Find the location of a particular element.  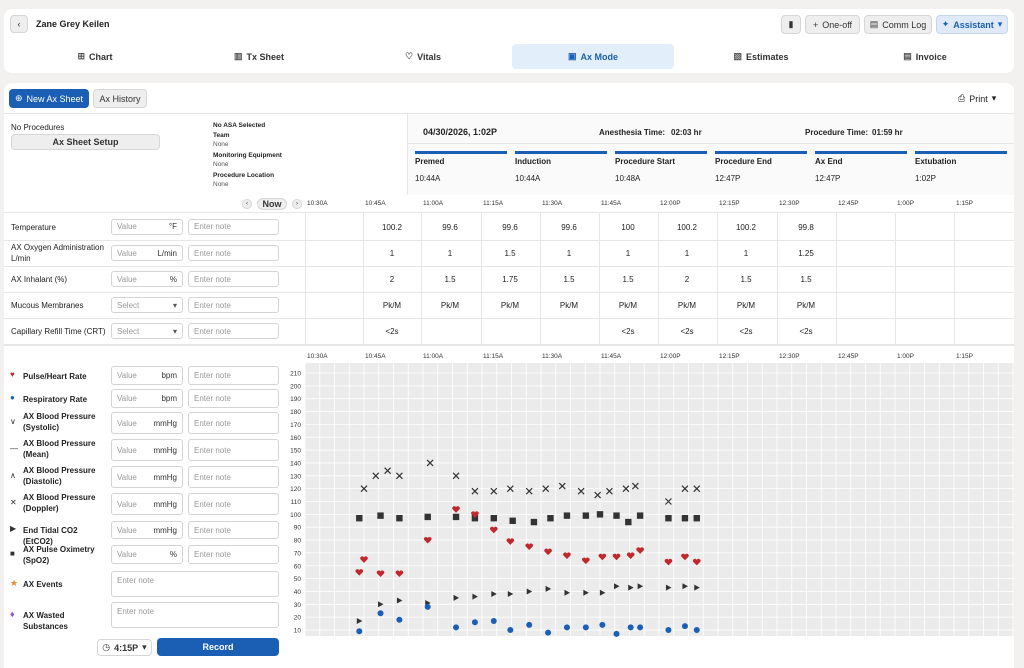

chevron-down-icon: ∨ is located at coordinates (13, 421).